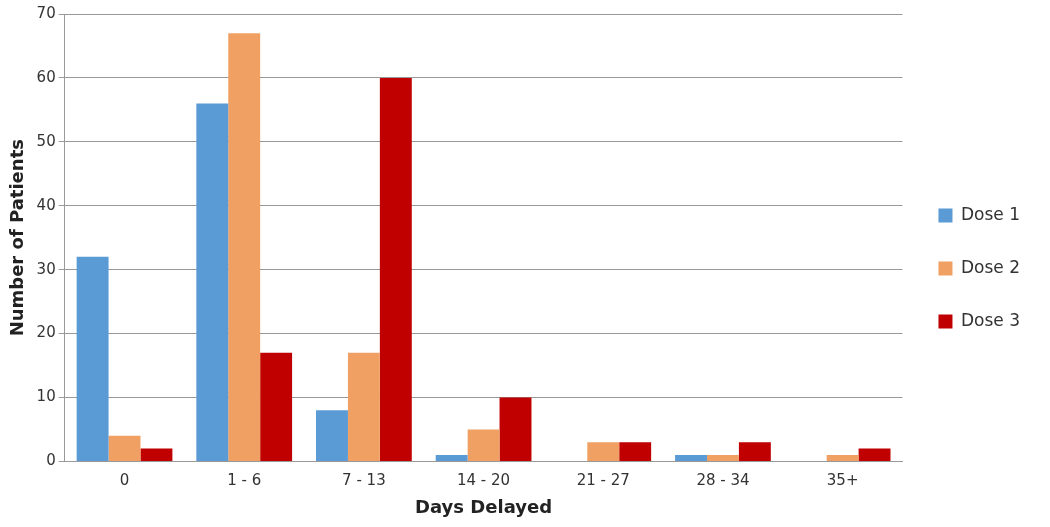 This screenshot has height=527, width=1050. What do you see at coordinates (723, 480) in the screenshot?
I see `x-tick-label: 28 - 34` at bounding box center [723, 480].